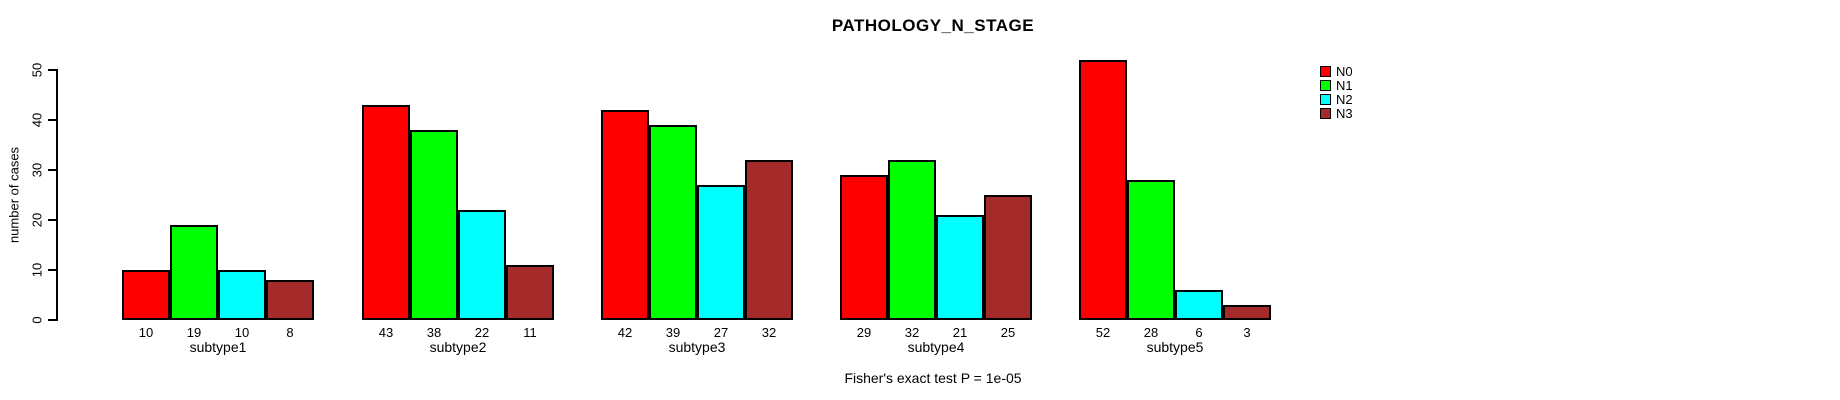 The height and width of the screenshot is (400, 1840). What do you see at coordinates (194, 332) in the screenshot?
I see `bar-value-label: 19` at bounding box center [194, 332].